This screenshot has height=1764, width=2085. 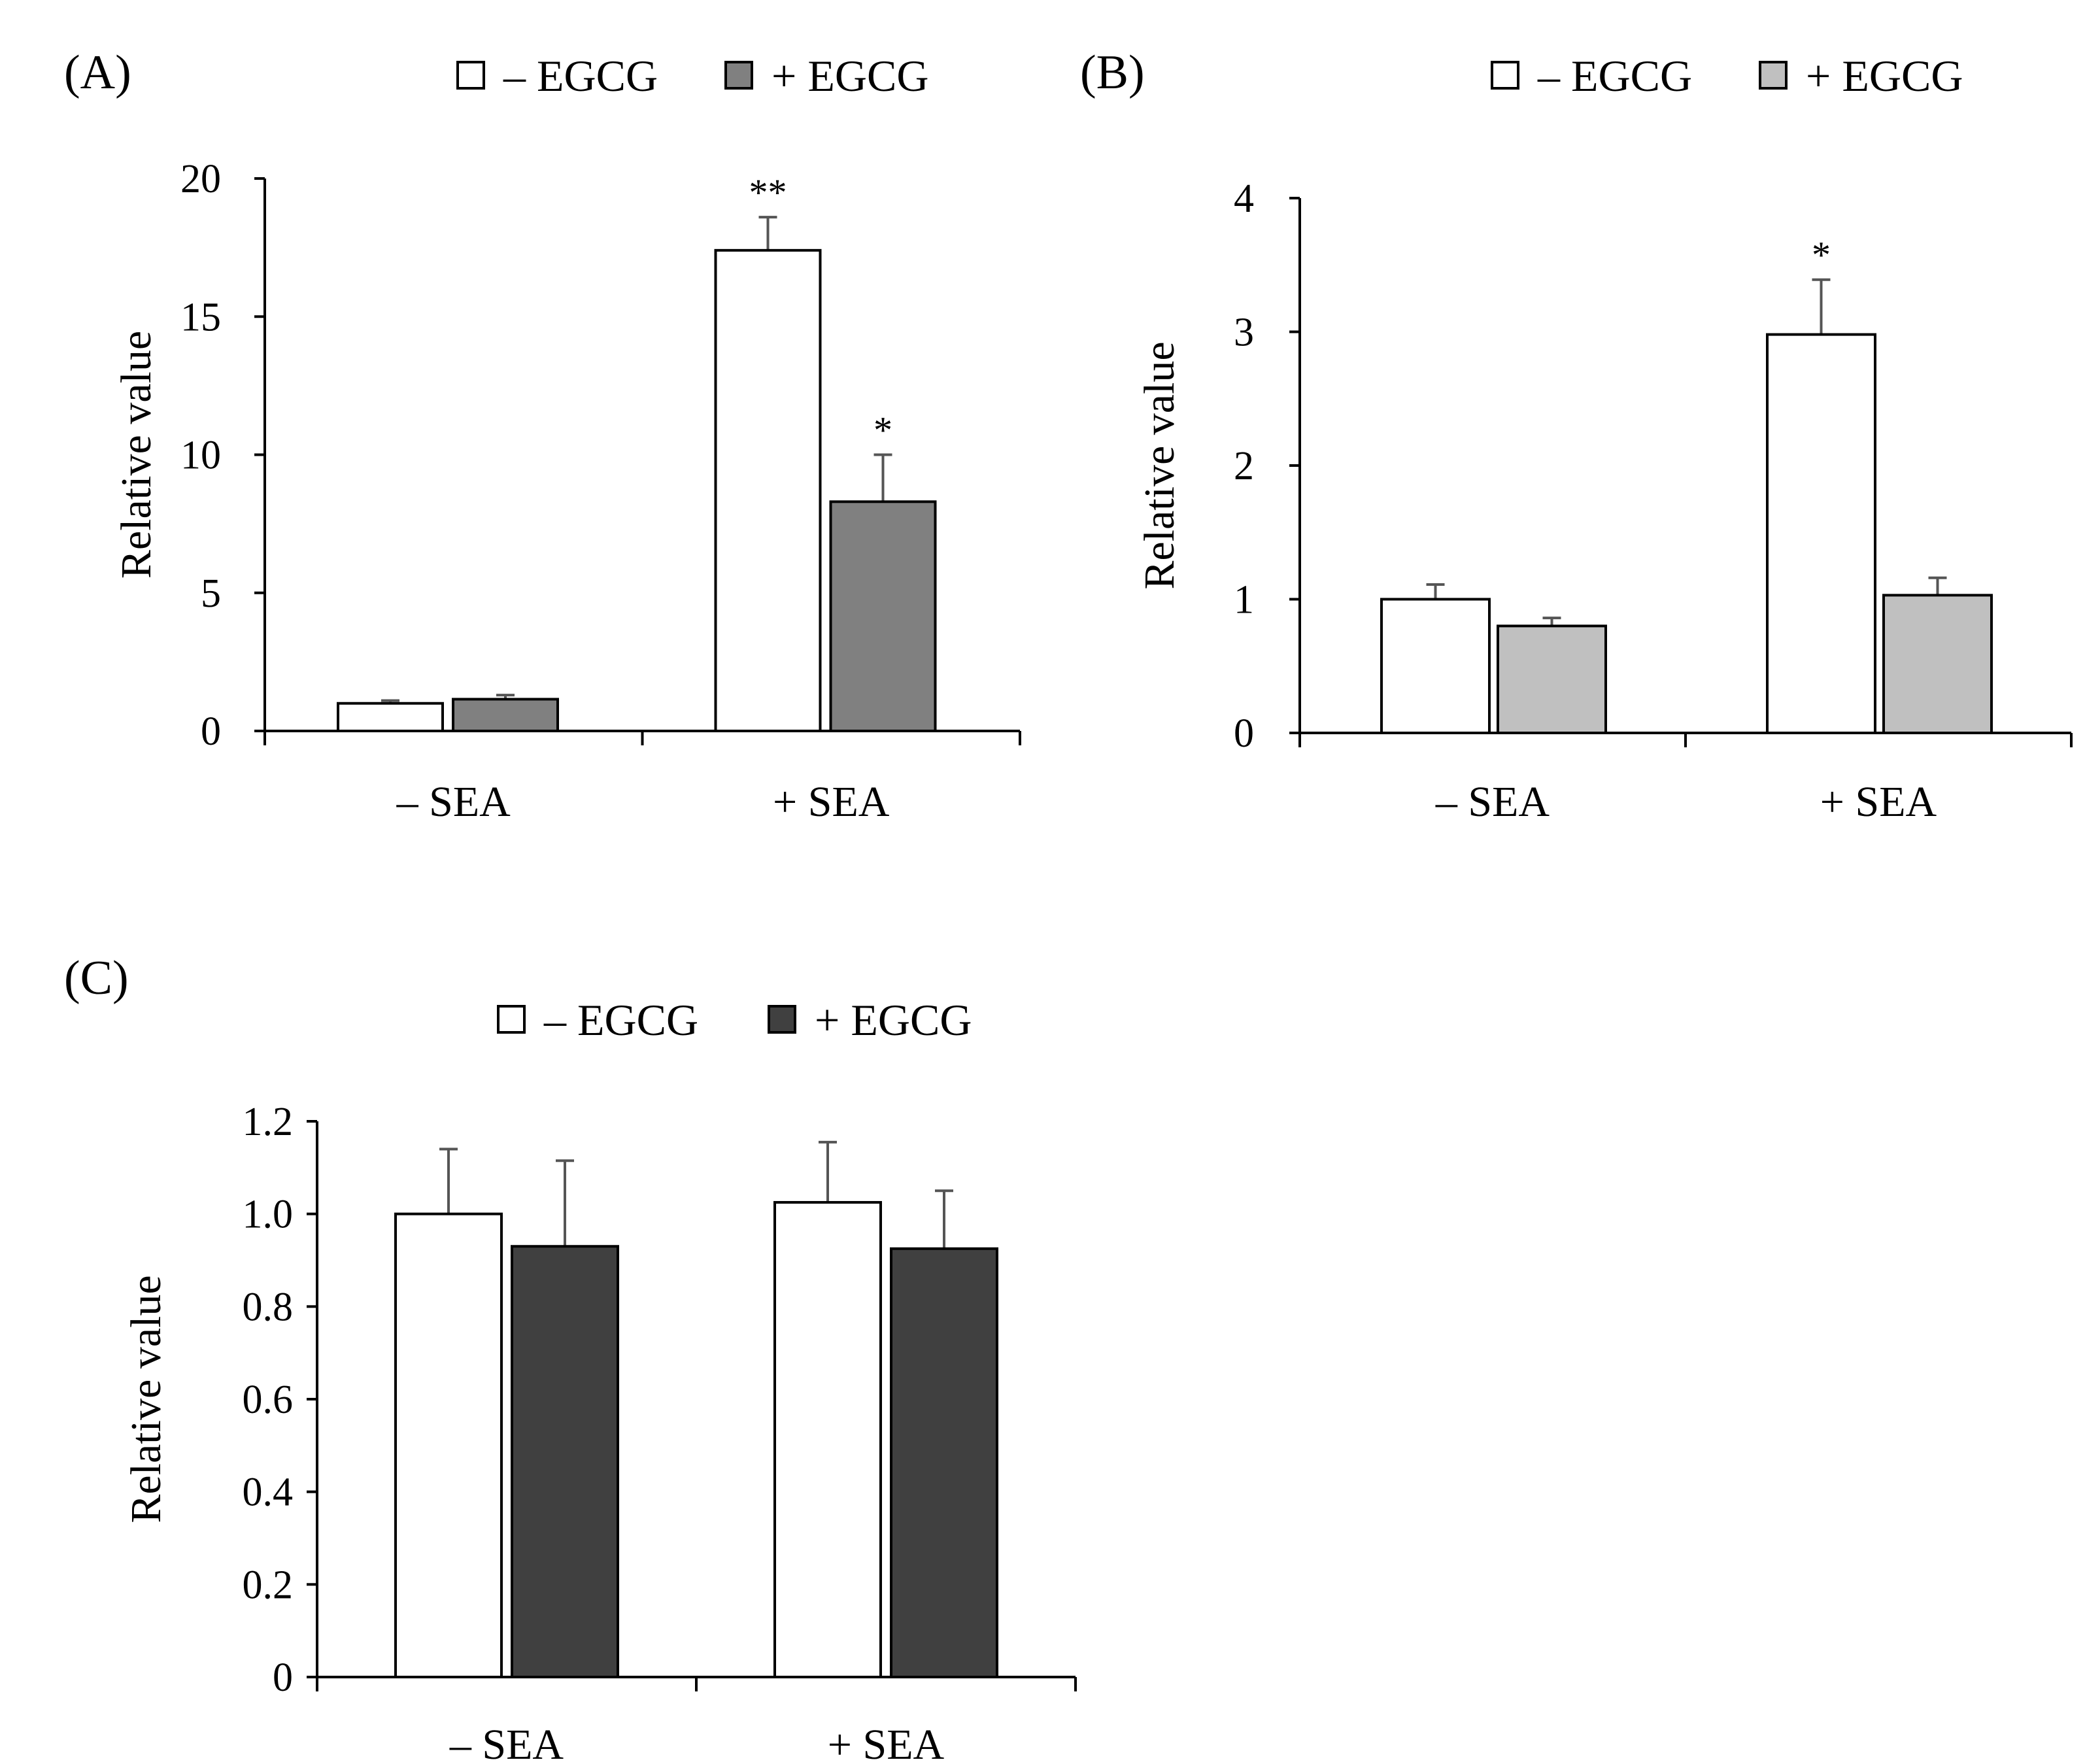 I want to click on y-tick-label: 0.4, so click(x=268, y=1492).